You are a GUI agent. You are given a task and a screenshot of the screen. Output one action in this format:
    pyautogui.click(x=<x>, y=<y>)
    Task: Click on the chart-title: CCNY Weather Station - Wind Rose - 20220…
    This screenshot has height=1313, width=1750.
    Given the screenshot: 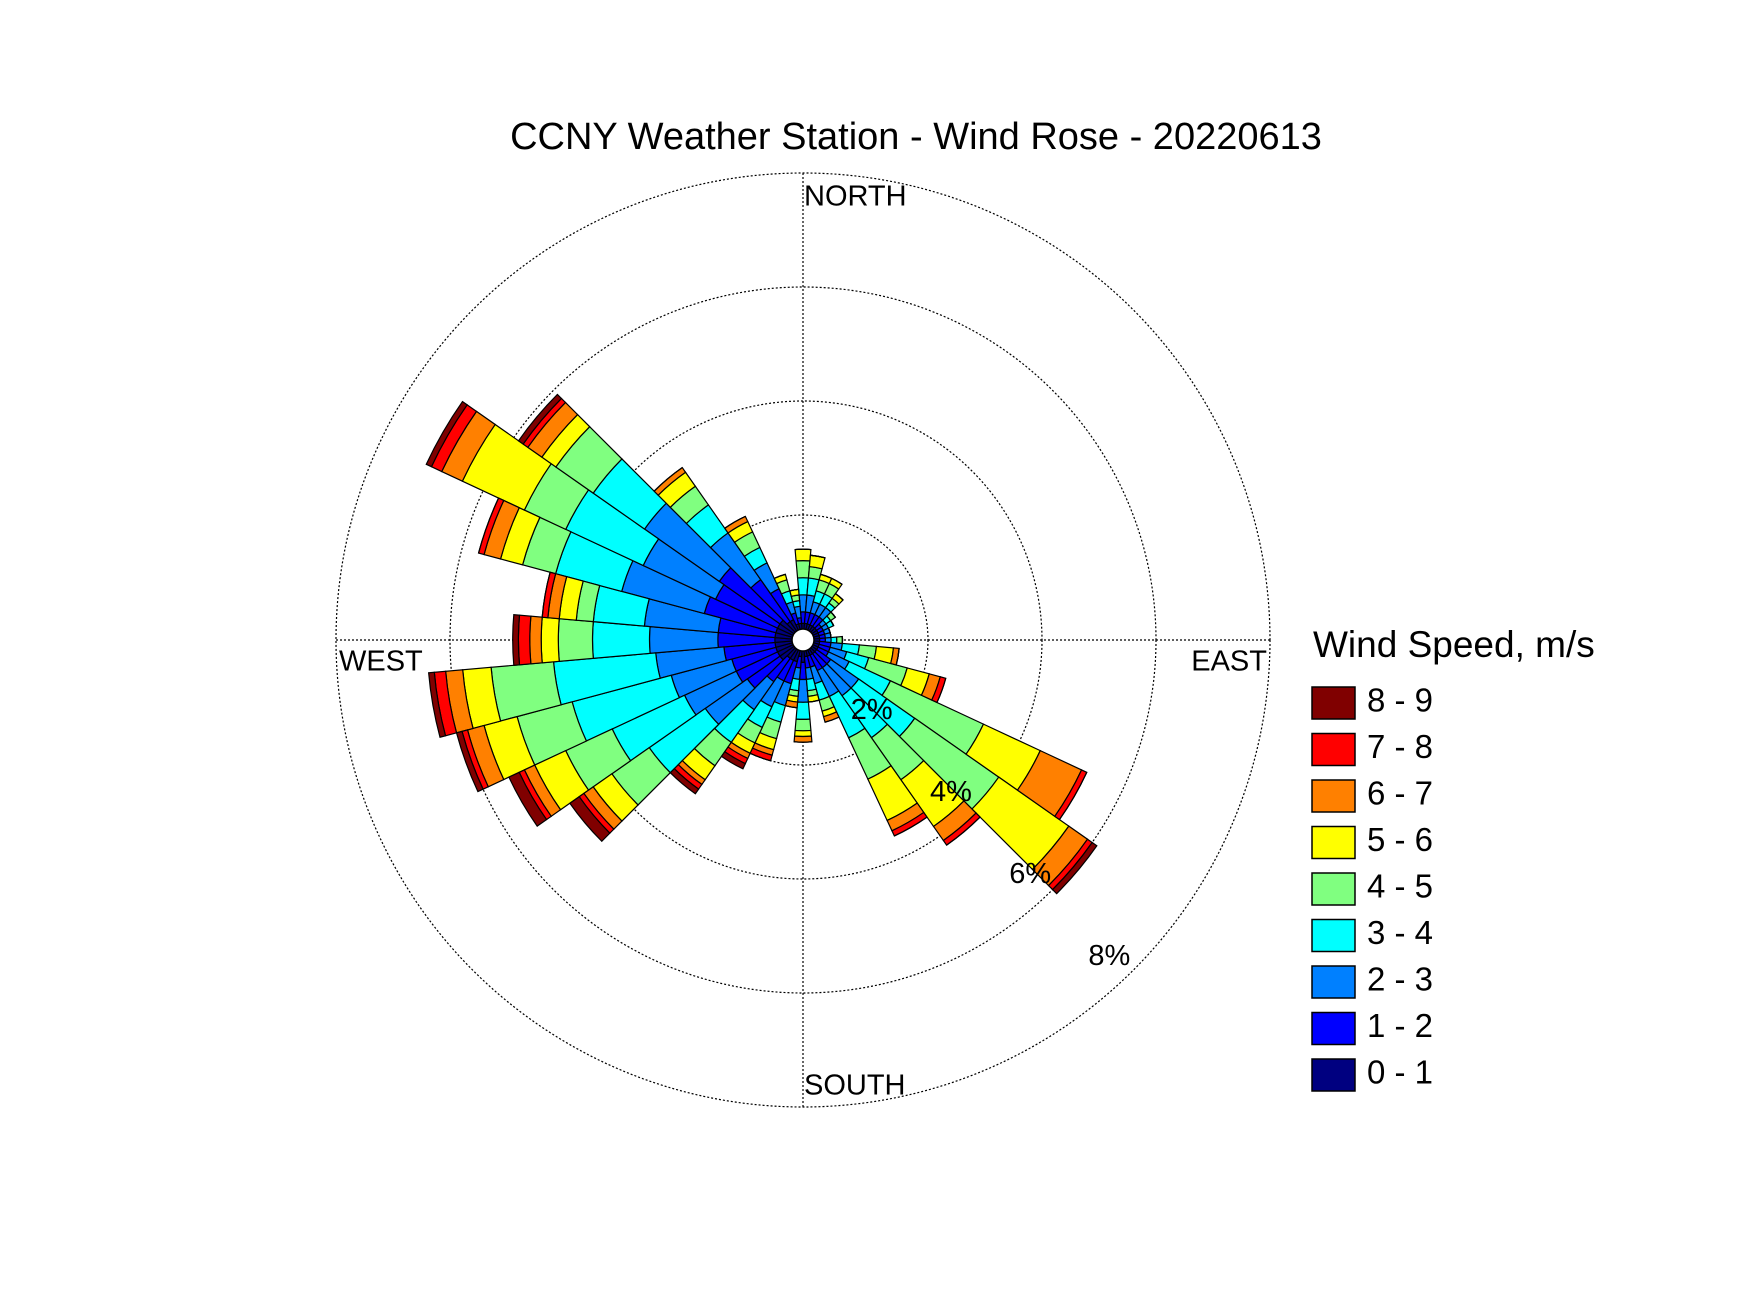 What is the action you would take?
    pyautogui.click(x=916, y=137)
    